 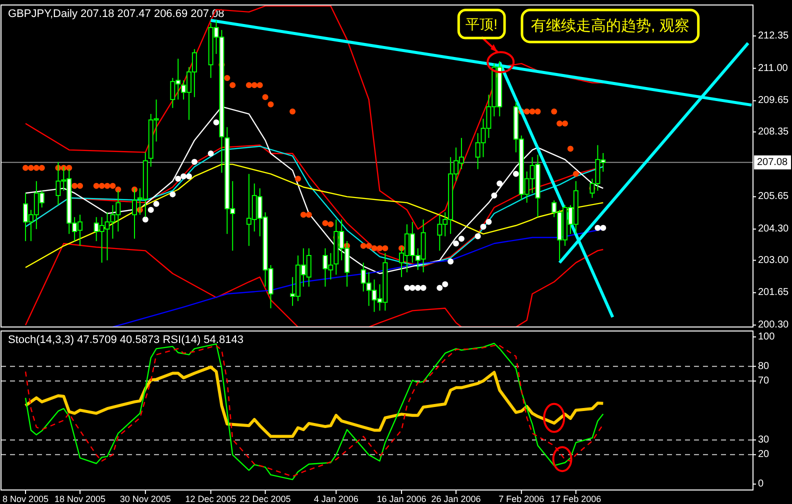 I want to click on ref-line-label: 207.08, so click(x=772, y=162).